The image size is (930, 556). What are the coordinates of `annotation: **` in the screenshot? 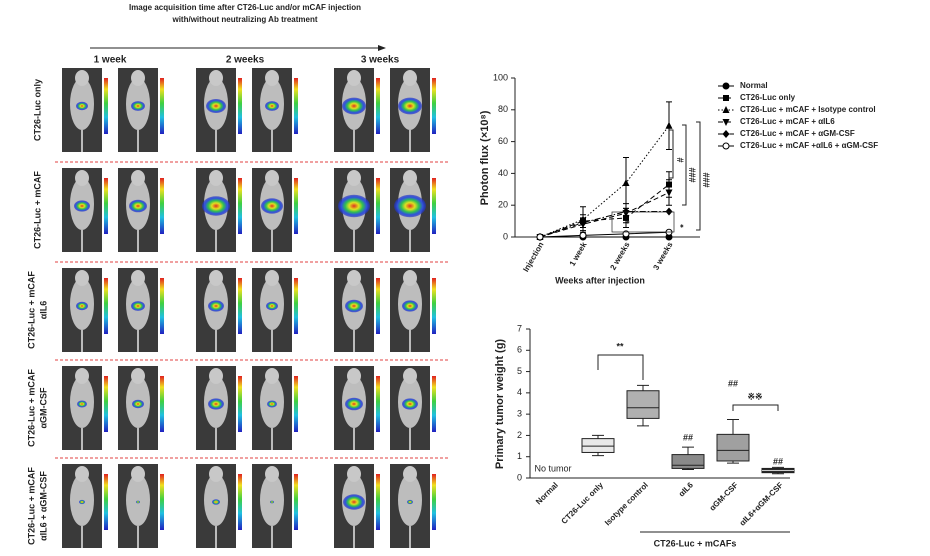 It's located at (620, 346).